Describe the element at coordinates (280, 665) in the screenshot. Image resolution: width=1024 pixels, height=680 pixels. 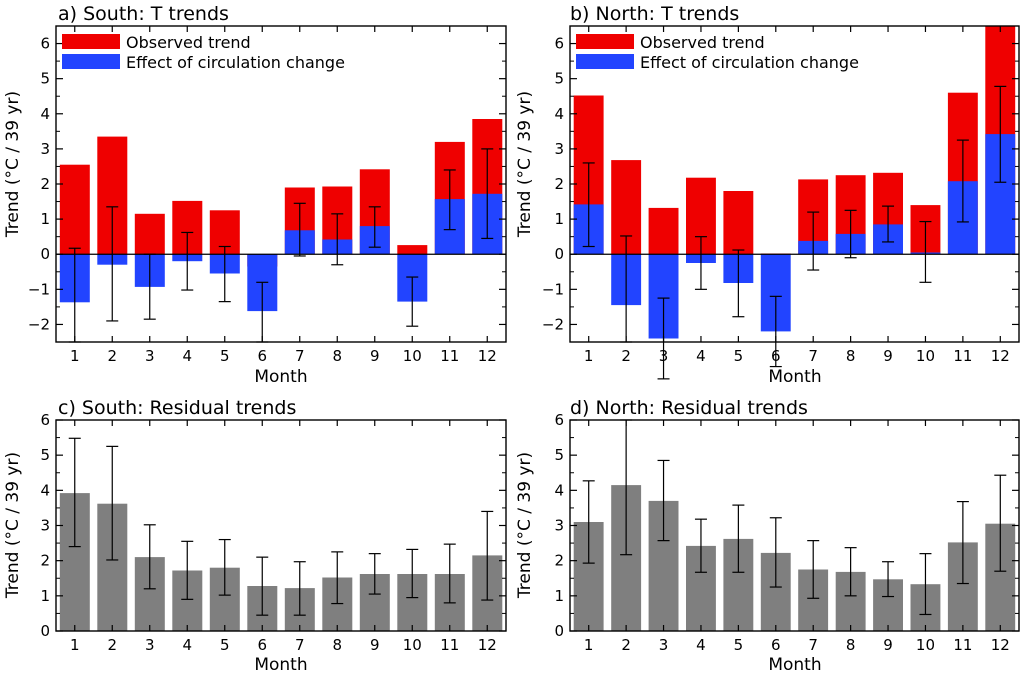
I see `panel-c-xlabel: Month` at that location.